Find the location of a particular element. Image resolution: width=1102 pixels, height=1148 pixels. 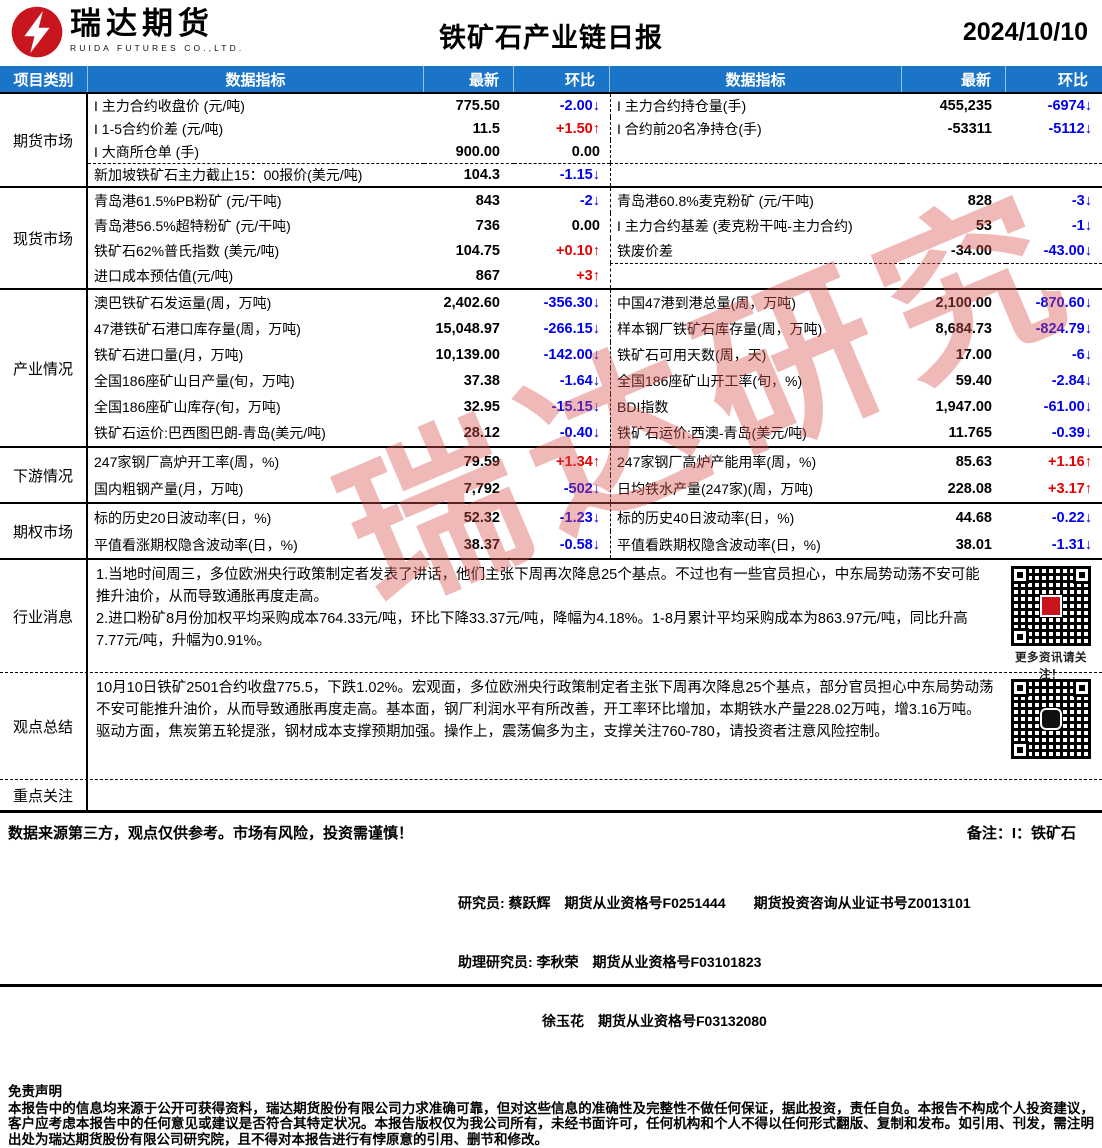

indicator-change: -43.00↓ is located at coordinates (1067, 250).